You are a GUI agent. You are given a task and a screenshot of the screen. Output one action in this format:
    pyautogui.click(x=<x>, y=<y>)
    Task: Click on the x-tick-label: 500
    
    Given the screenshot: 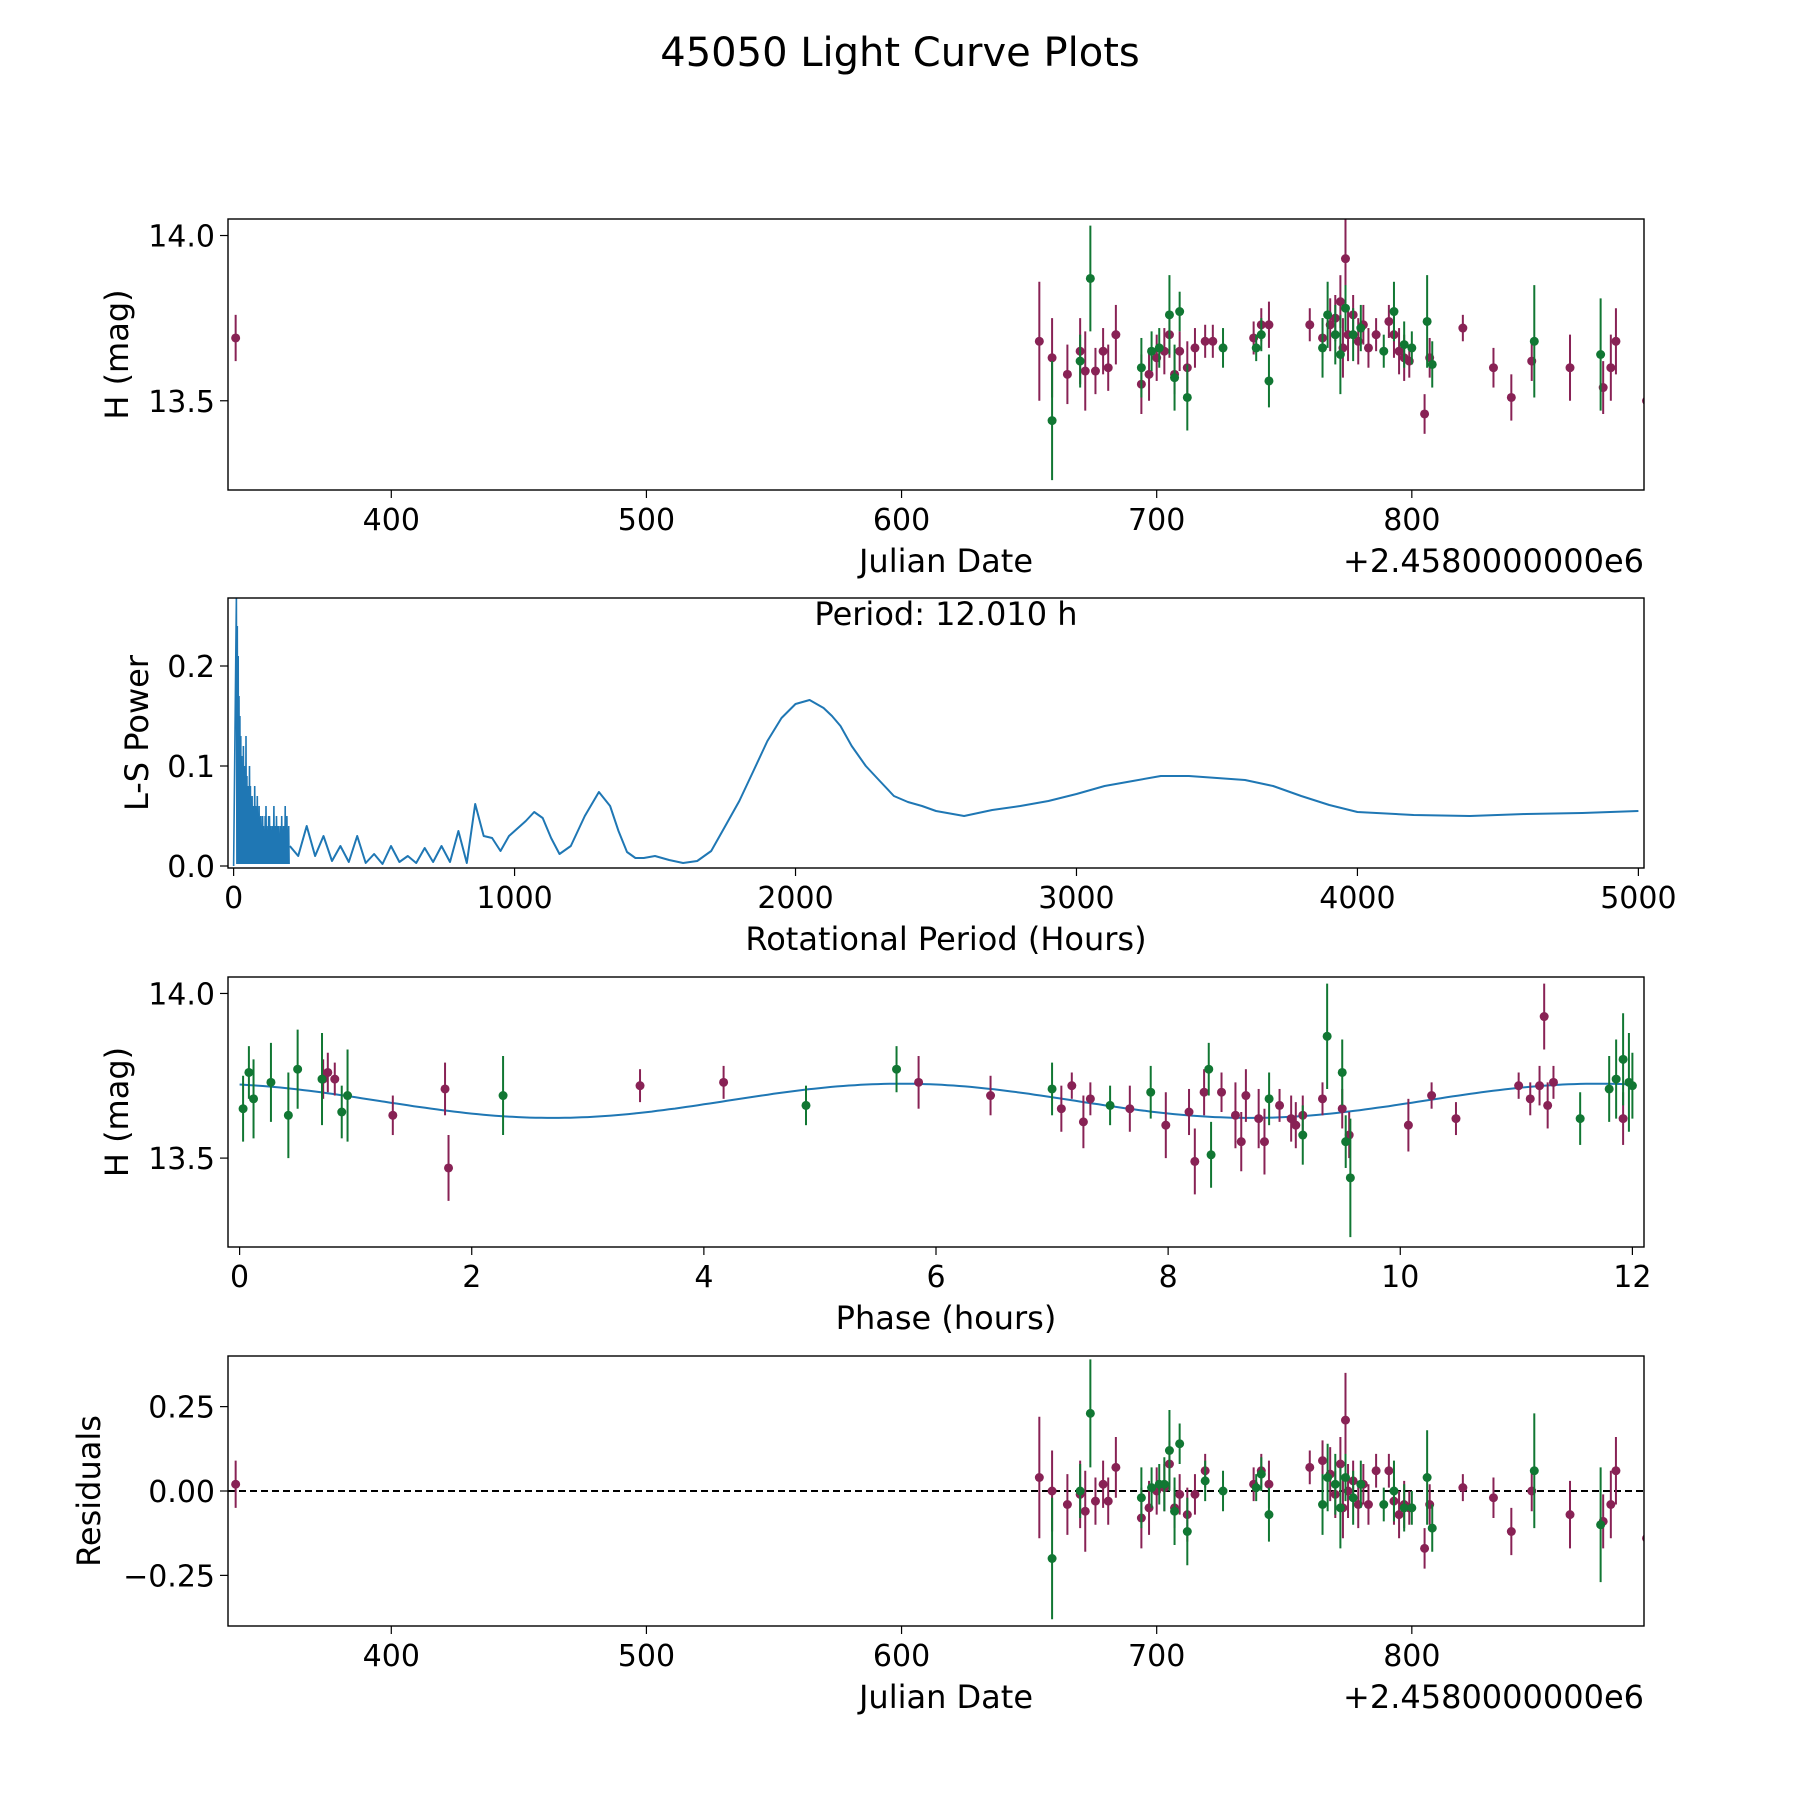 What is the action you would take?
    pyautogui.click(x=646, y=520)
    